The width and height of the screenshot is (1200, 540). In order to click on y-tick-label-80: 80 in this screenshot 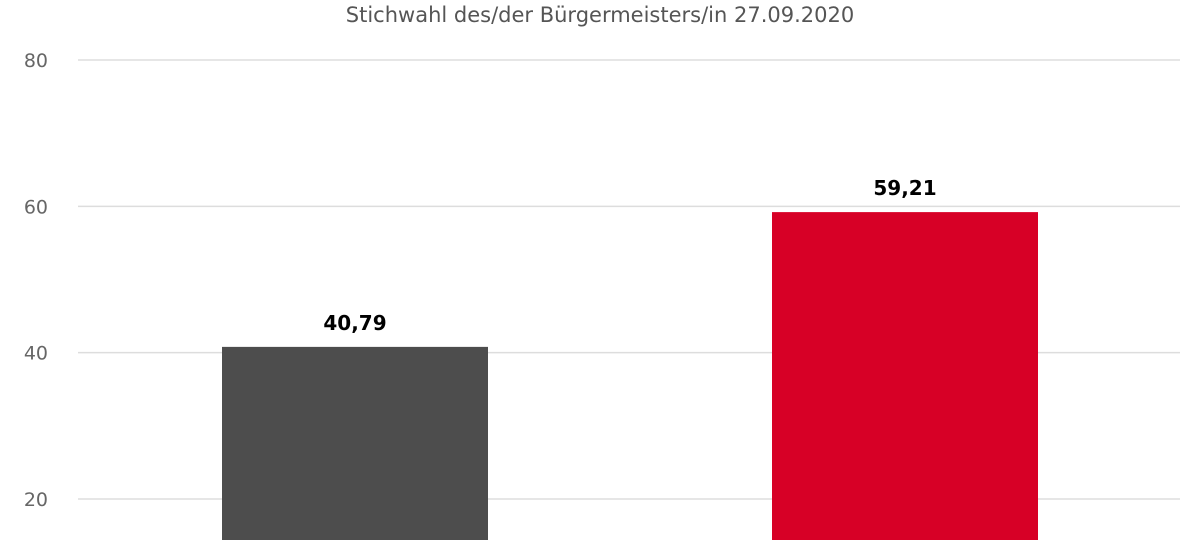, I will do `click(36, 61)`.